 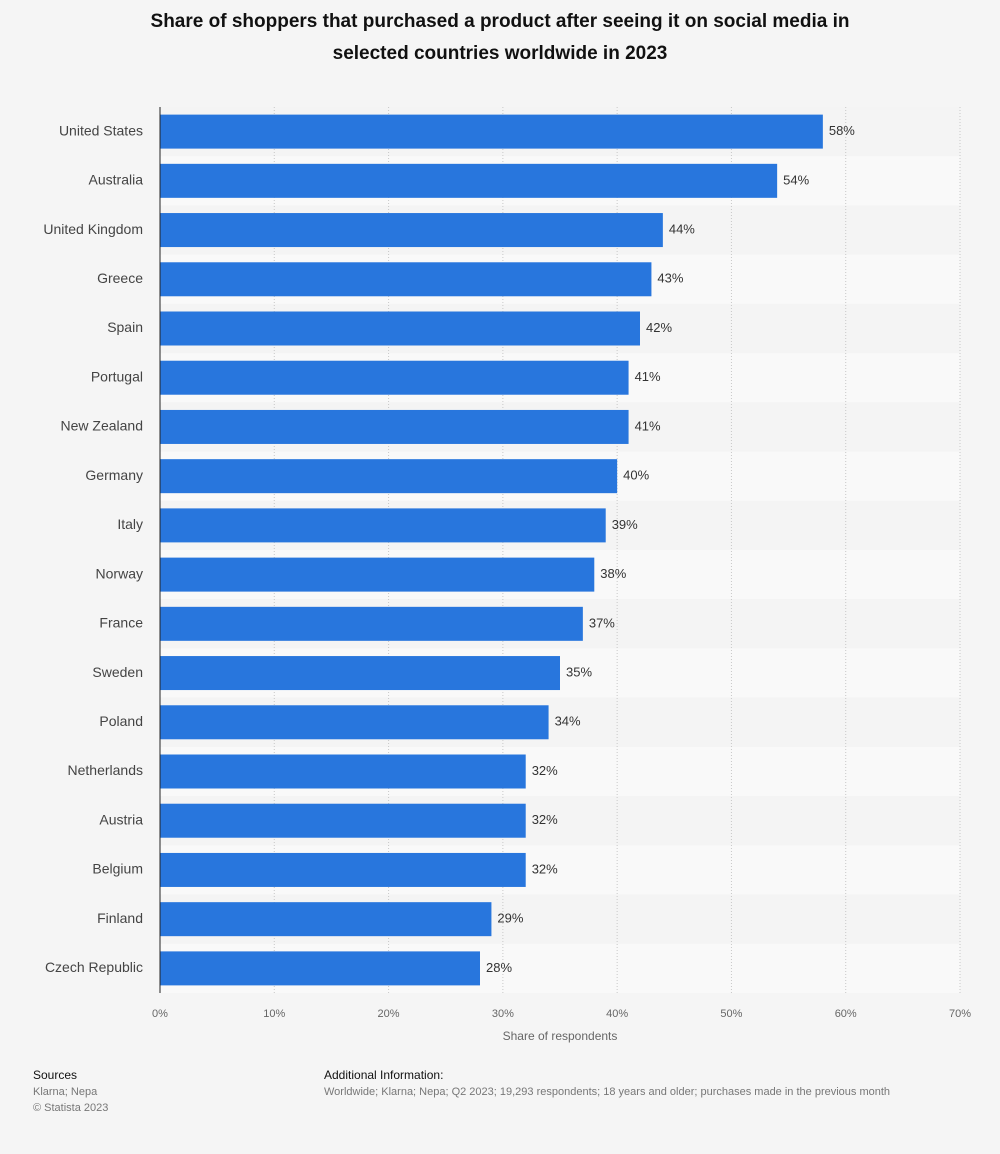 I want to click on y-tick-label: Austria, so click(x=121, y=819).